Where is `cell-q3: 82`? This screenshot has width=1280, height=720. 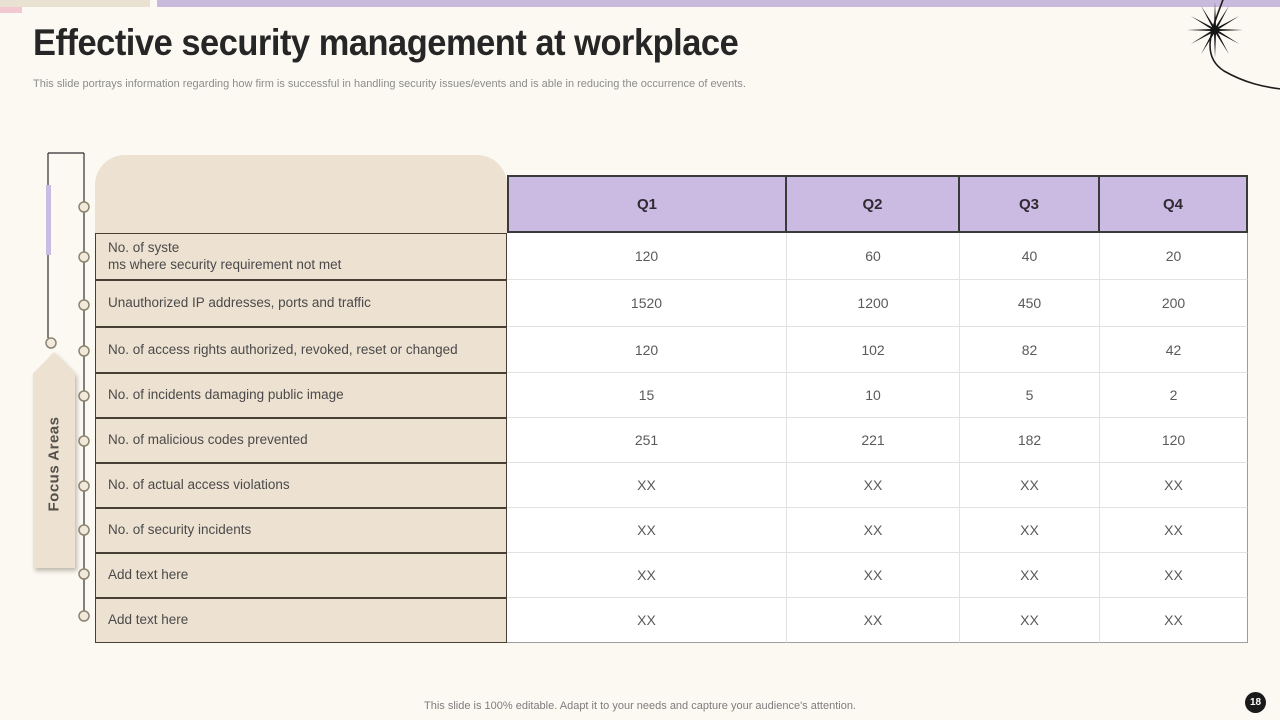 cell-q3: 82 is located at coordinates (1030, 350).